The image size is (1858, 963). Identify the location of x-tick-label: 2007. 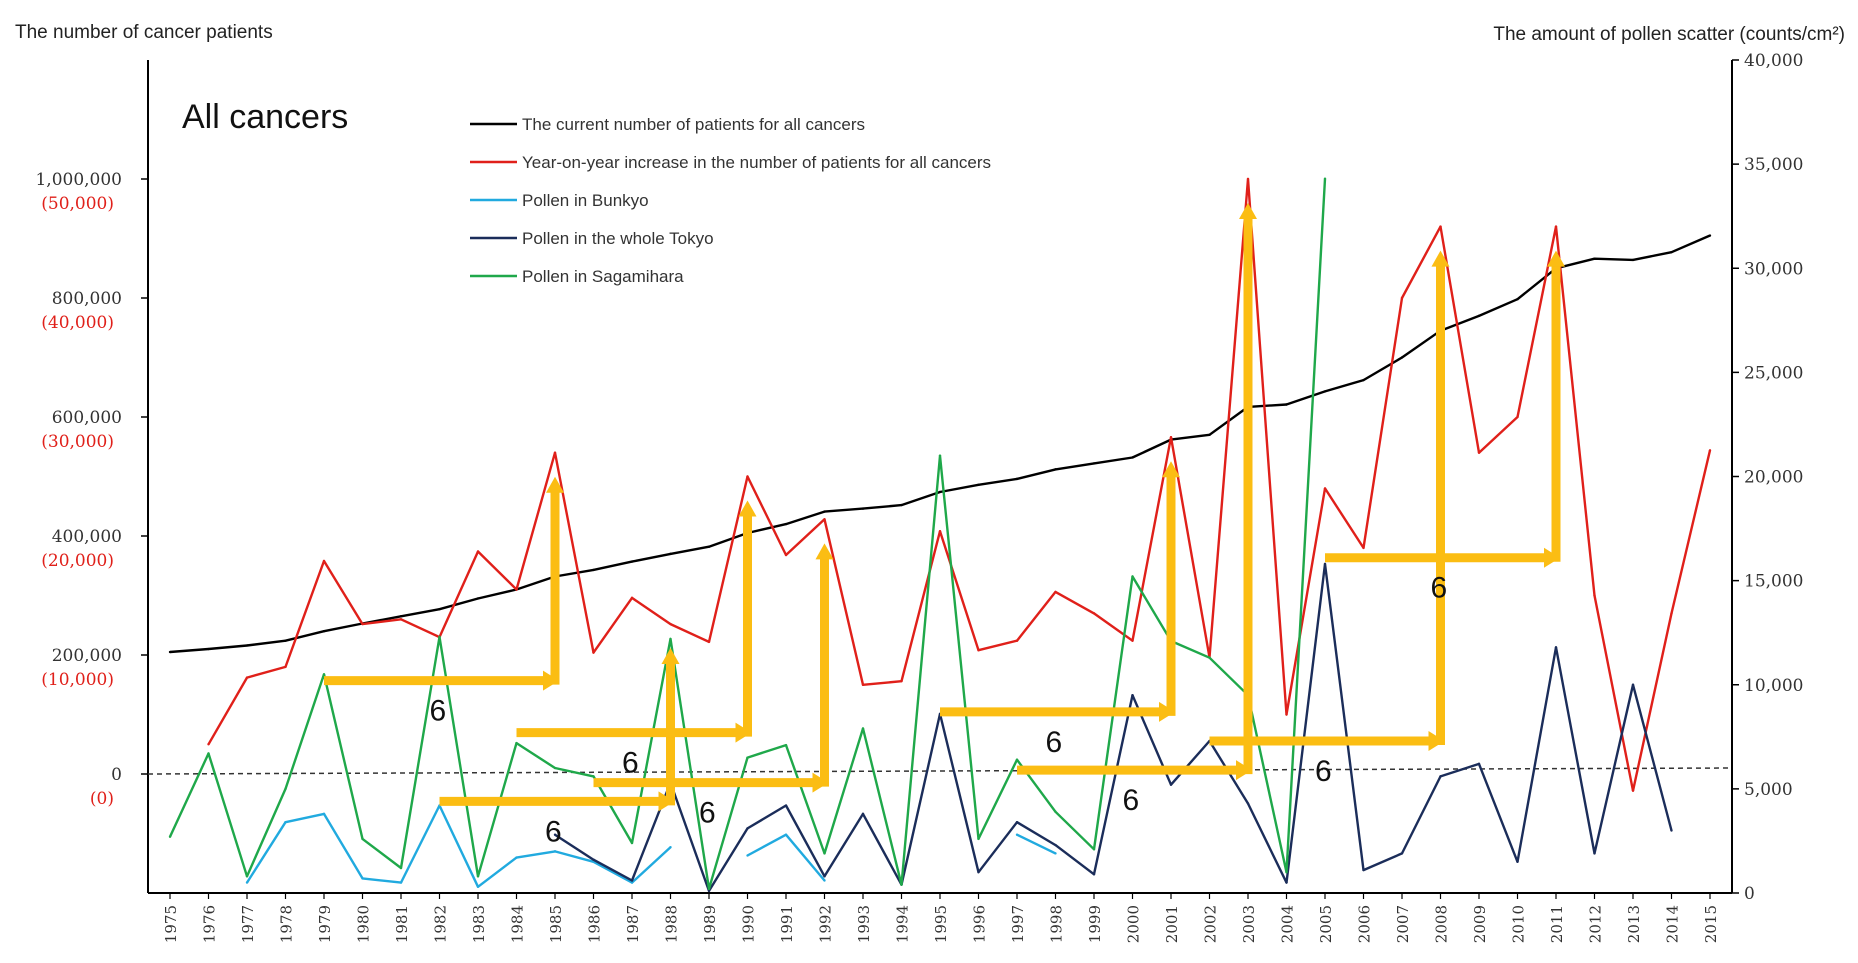
(1403, 924).